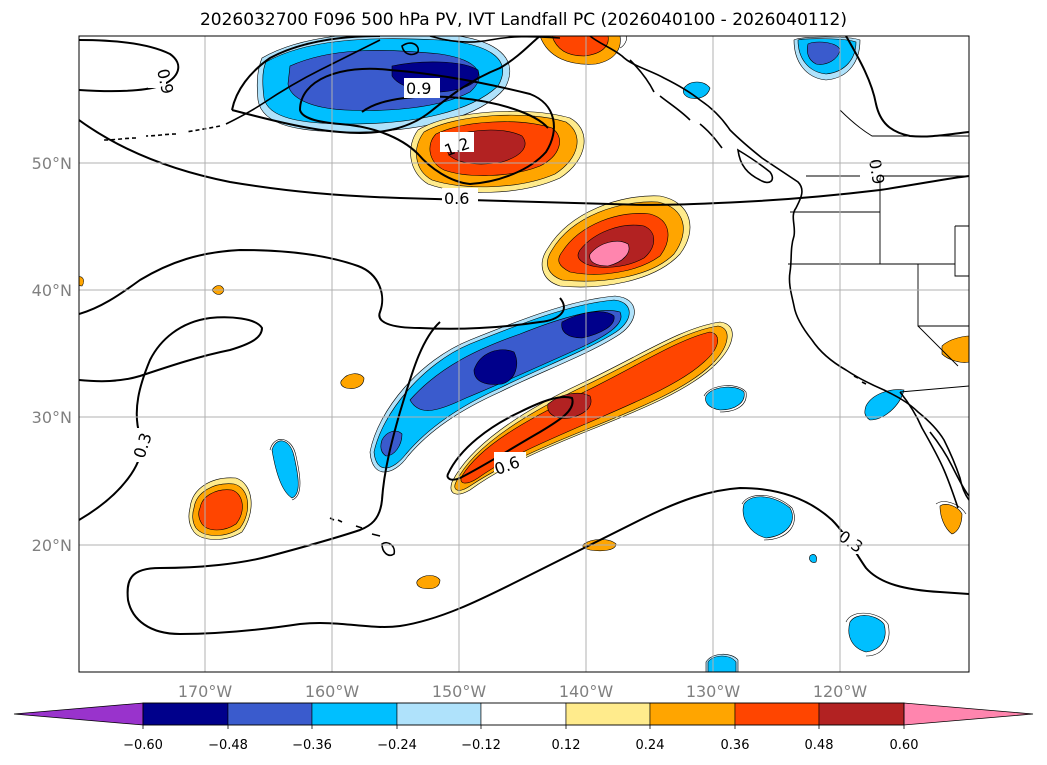  I want to click on contour-0.9-west, so click(129, 66).